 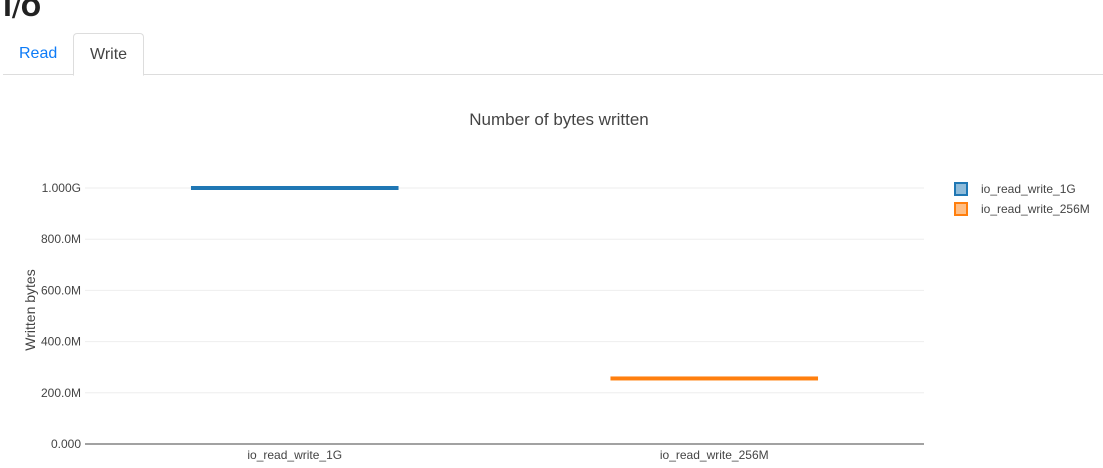 What do you see at coordinates (1035, 209) in the screenshot?
I see `legend-label: io_read_write_256M` at bounding box center [1035, 209].